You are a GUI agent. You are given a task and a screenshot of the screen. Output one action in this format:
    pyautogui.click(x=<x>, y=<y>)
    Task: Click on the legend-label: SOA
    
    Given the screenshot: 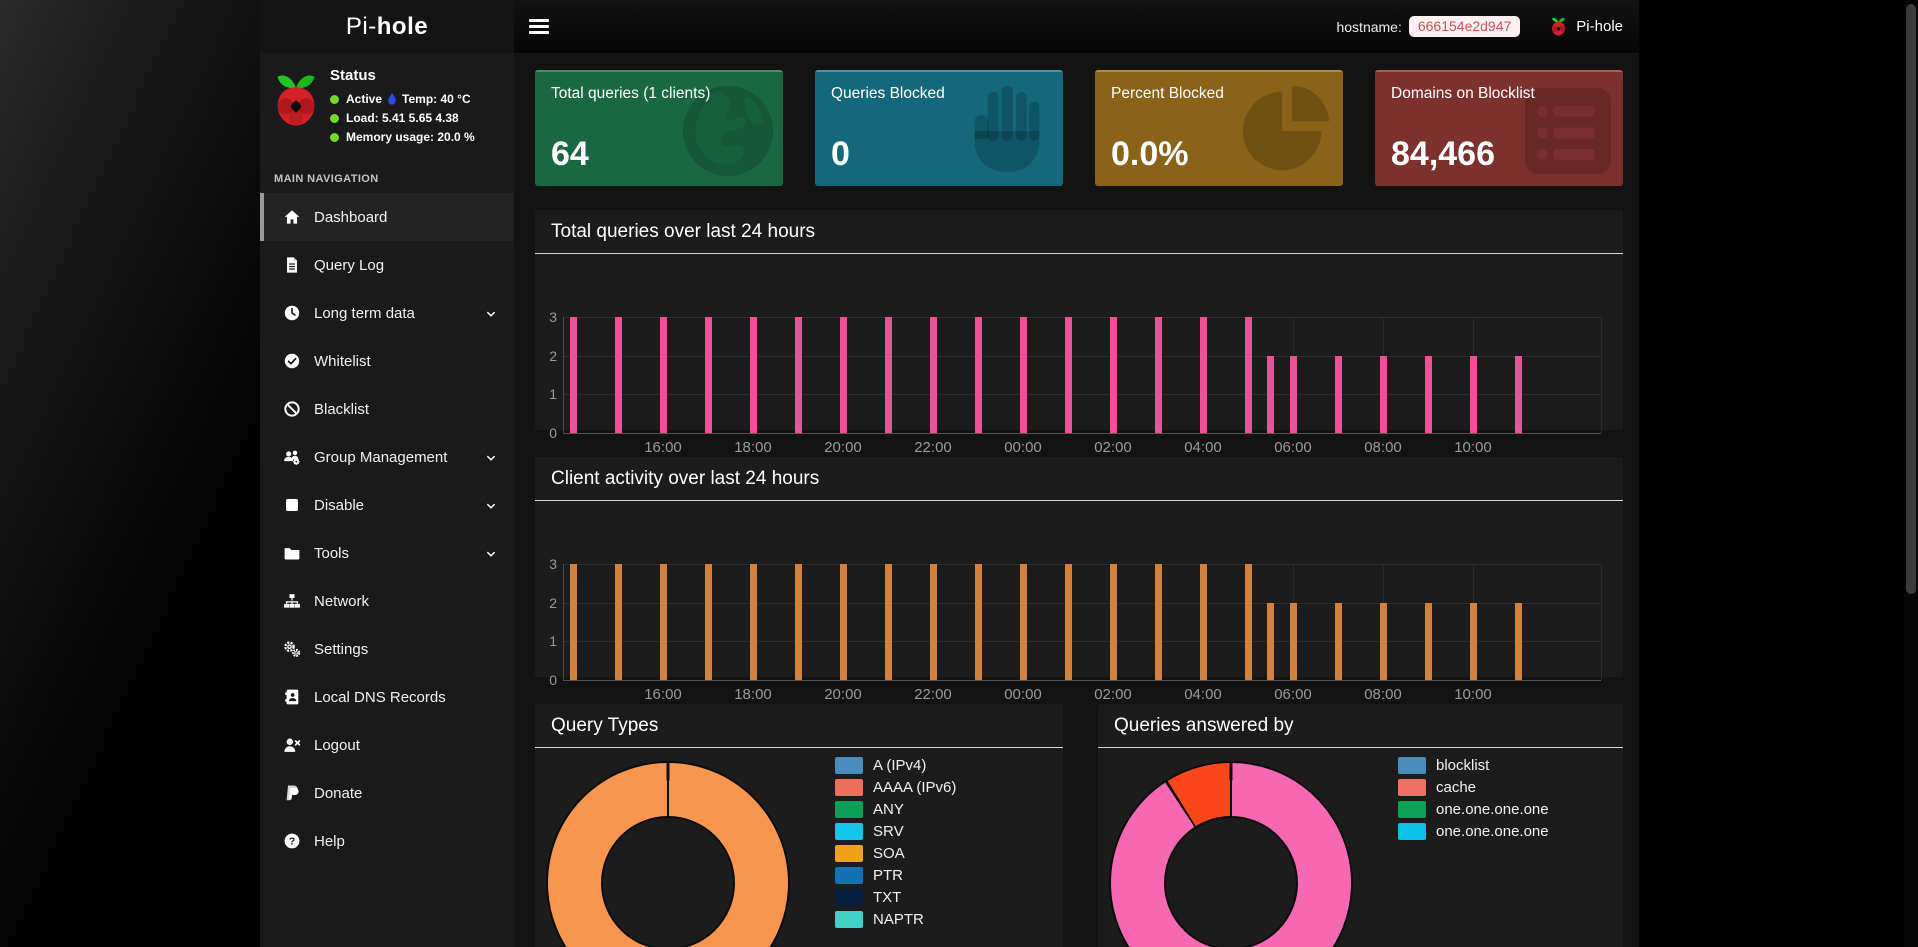 What is the action you would take?
    pyautogui.click(x=889, y=853)
    